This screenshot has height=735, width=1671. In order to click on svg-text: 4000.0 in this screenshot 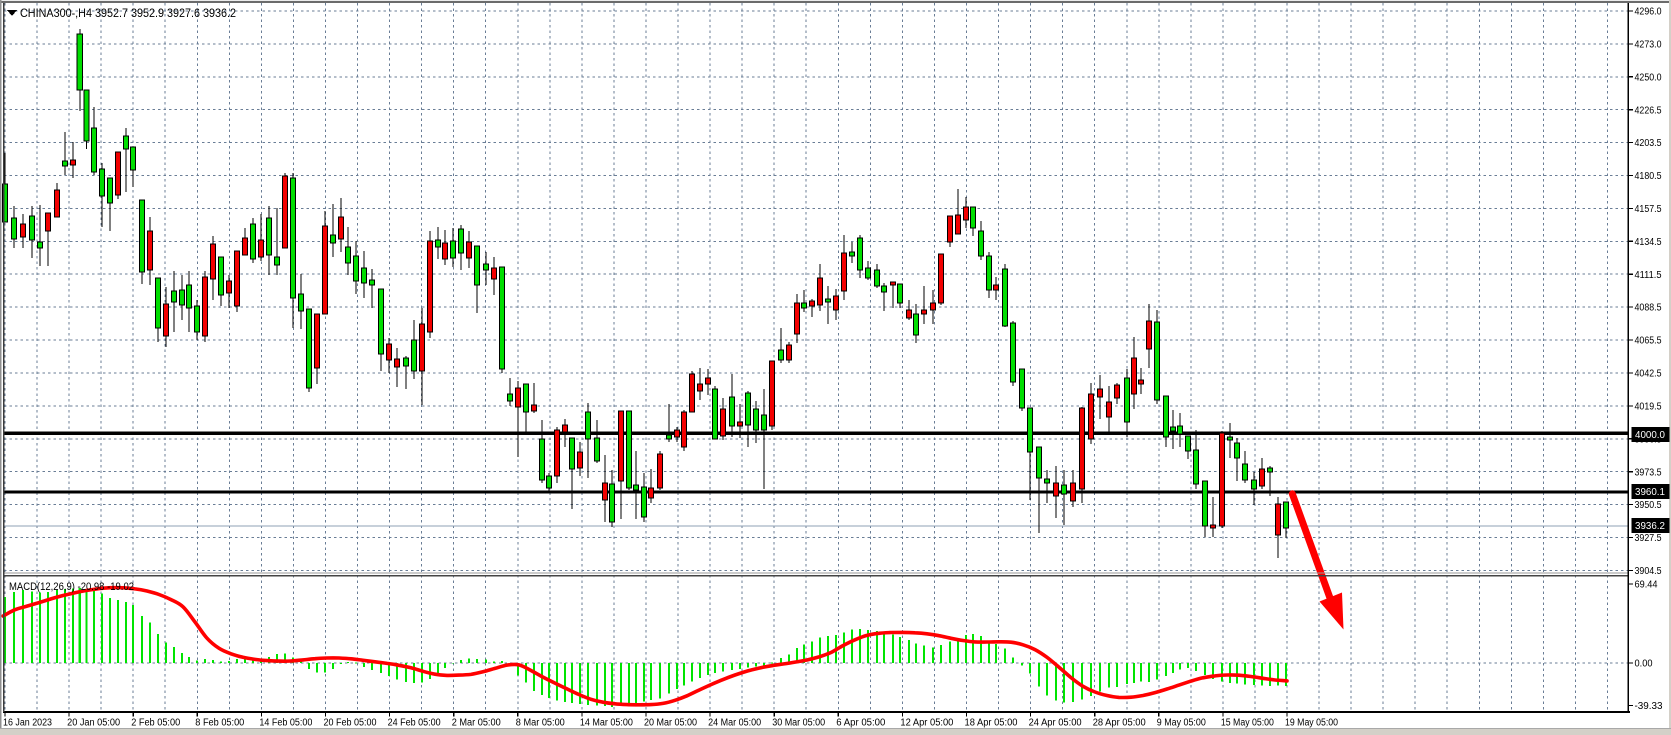, I will do `click(1650, 435)`.